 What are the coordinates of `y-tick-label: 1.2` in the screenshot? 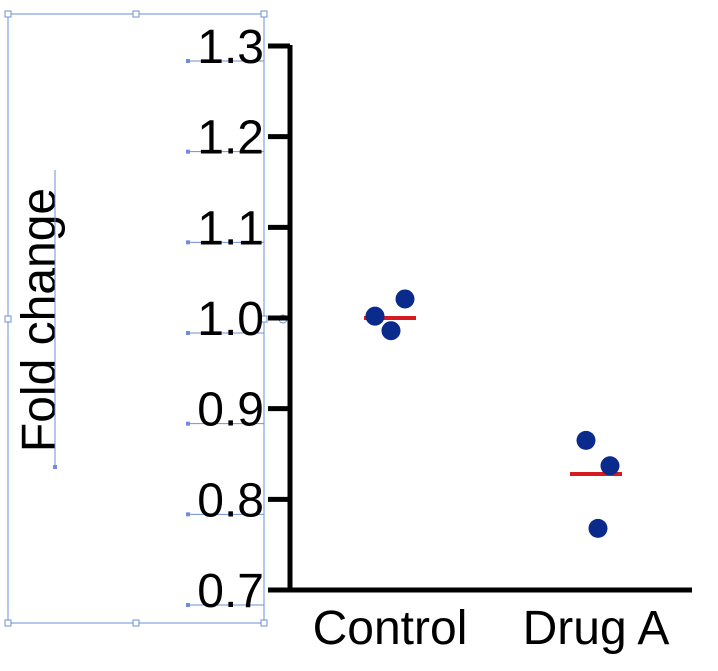 It's located at (230, 138).